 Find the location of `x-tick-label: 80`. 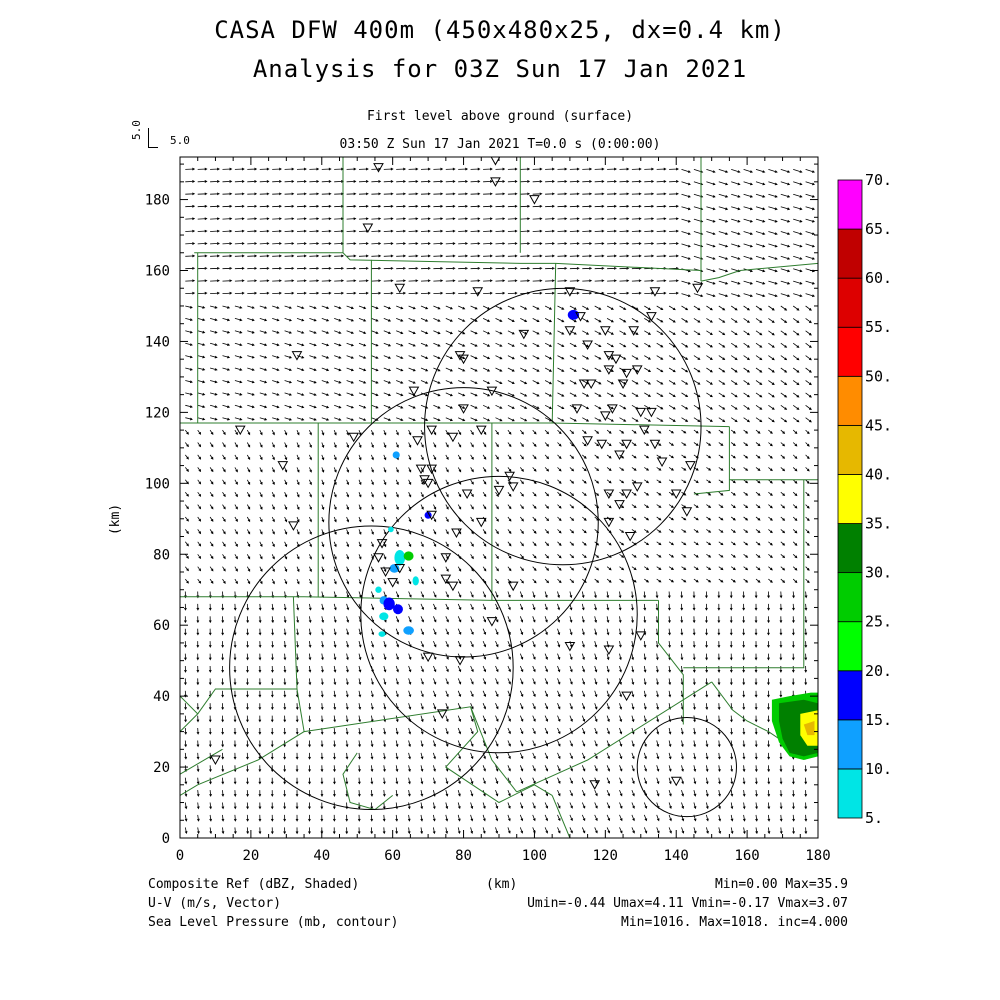

x-tick-label: 80 is located at coordinates (463, 856).